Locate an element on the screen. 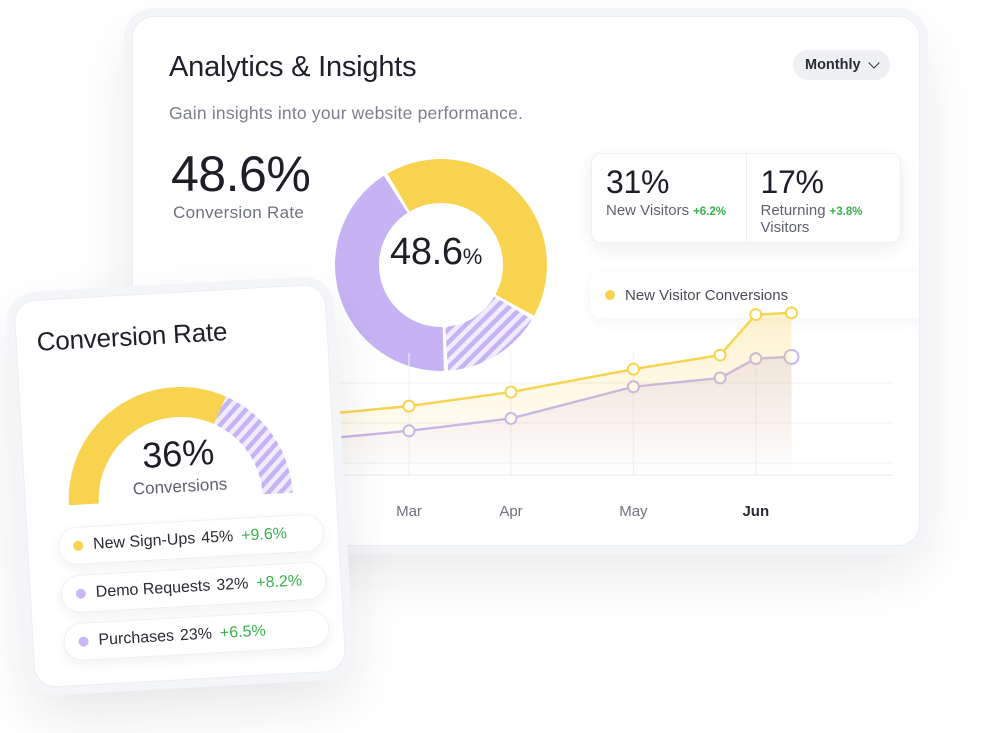 The width and height of the screenshot is (990, 733). stat-value: 17% is located at coordinates (792, 182).